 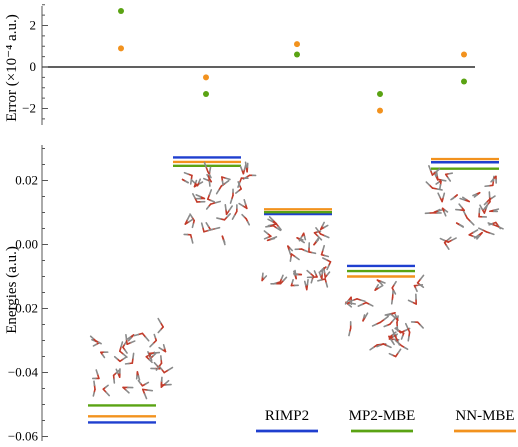 What do you see at coordinates (297, 44) in the screenshot?
I see `error-point-nn-mbe` at bounding box center [297, 44].